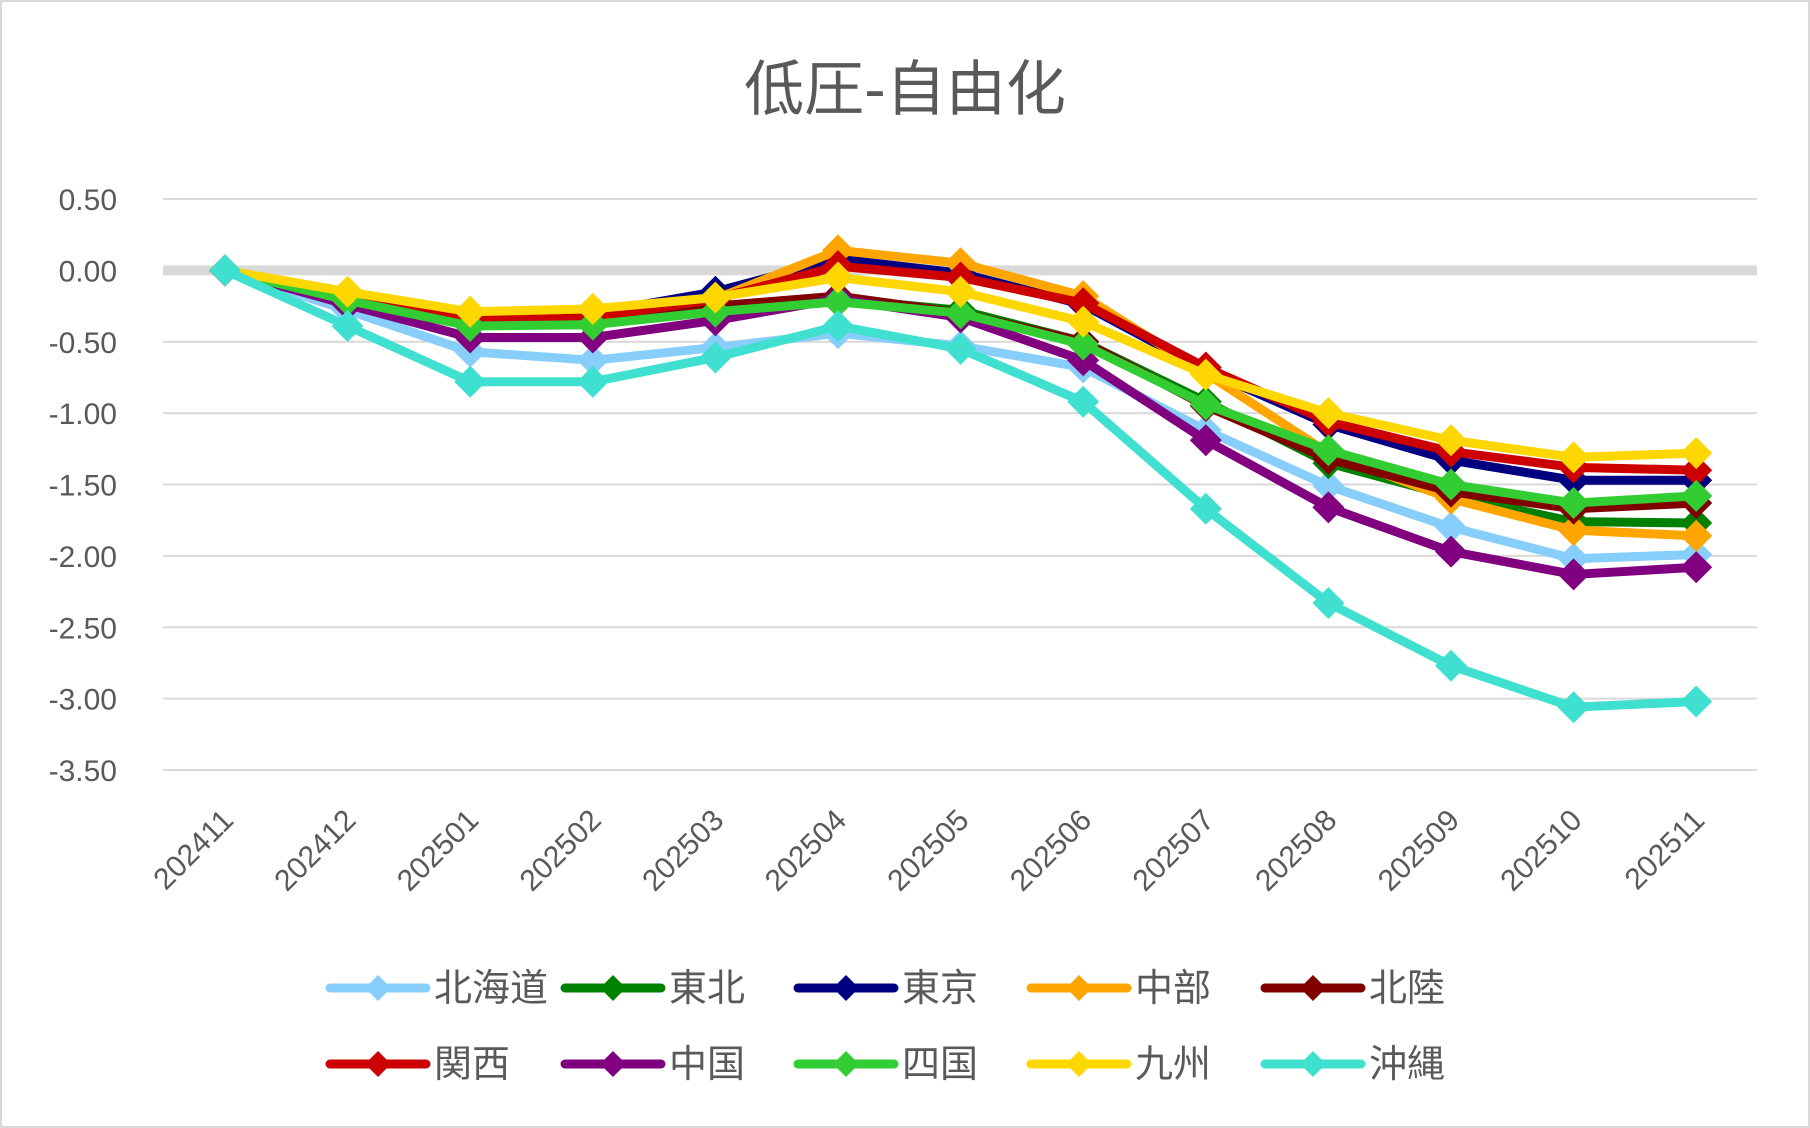  Describe the element at coordinates (1173, 1064) in the screenshot. I see `legend-label: 九州` at that location.